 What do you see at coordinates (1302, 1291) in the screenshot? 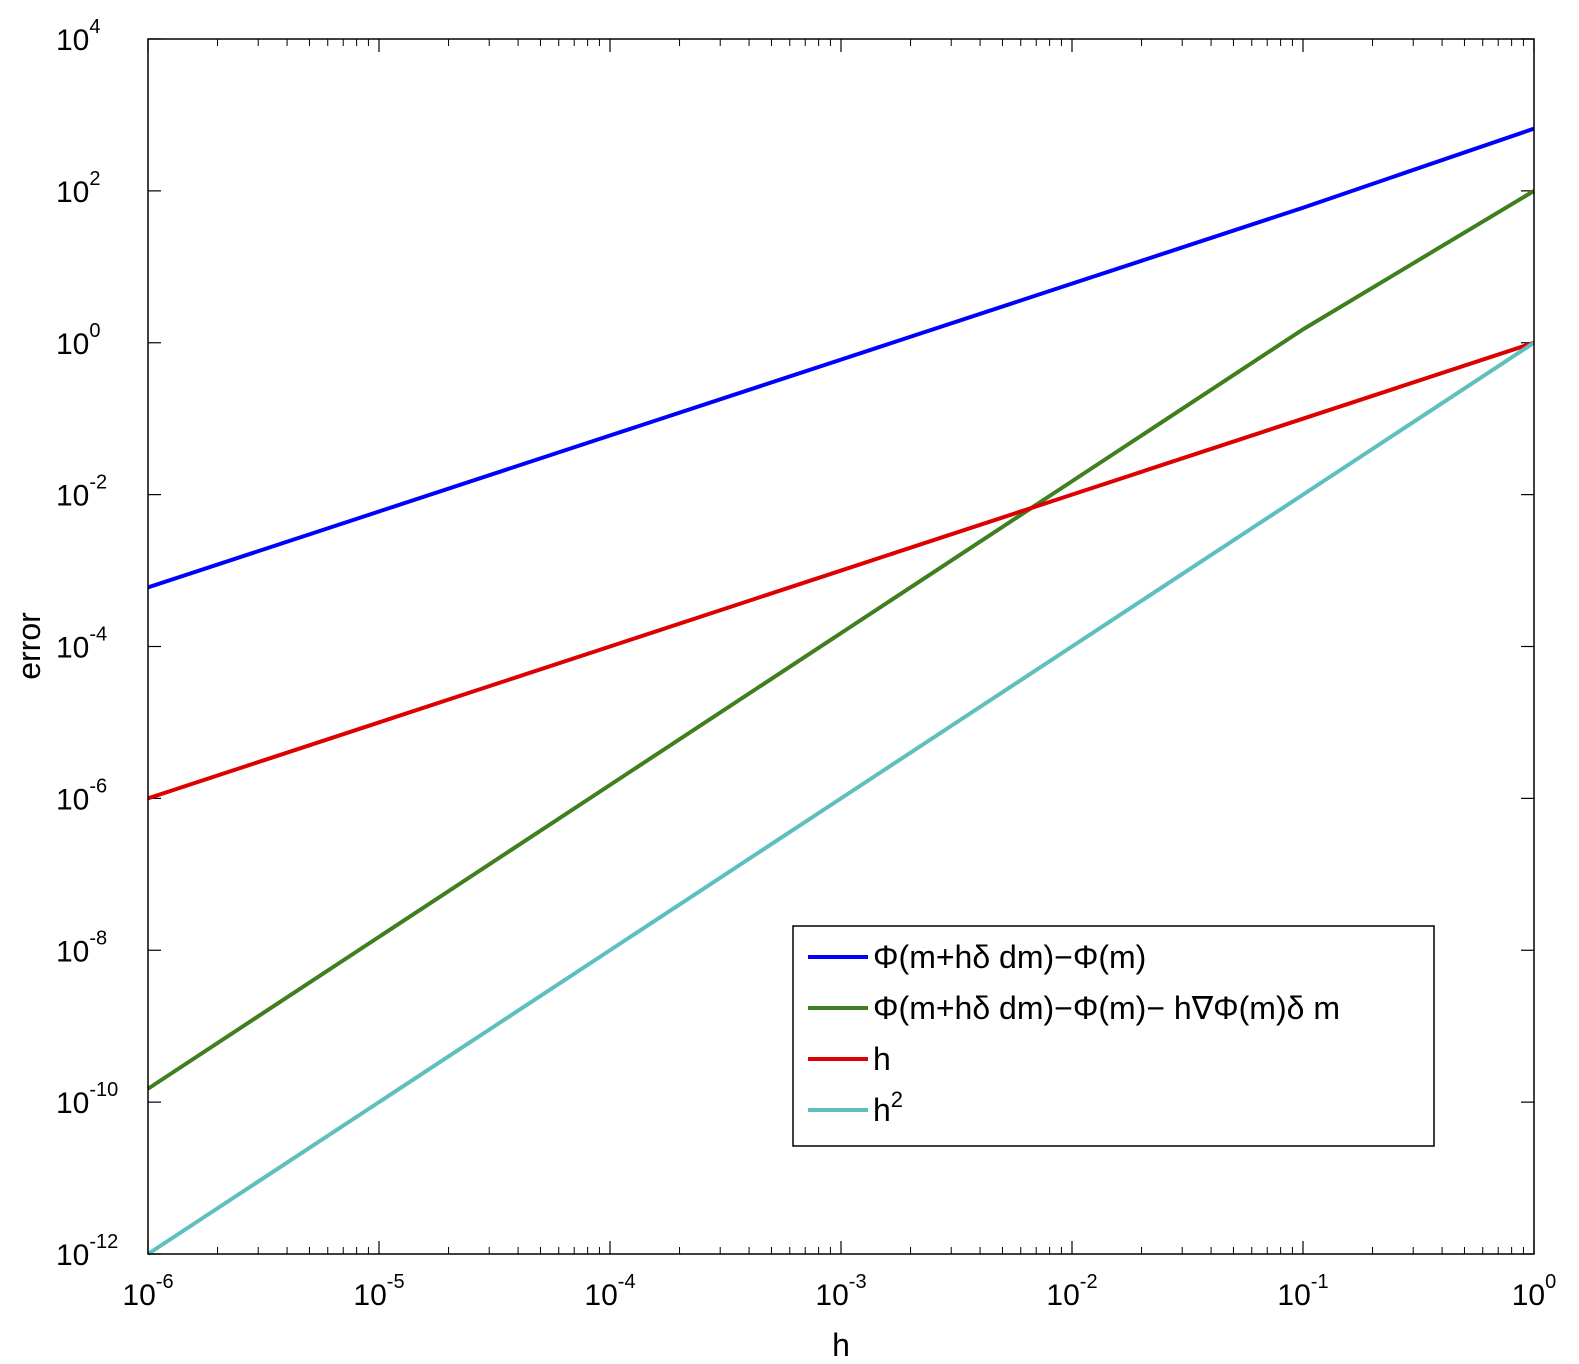
I see `x-tick-label: 10⁻¹` at bounding box center [1302, 1291].